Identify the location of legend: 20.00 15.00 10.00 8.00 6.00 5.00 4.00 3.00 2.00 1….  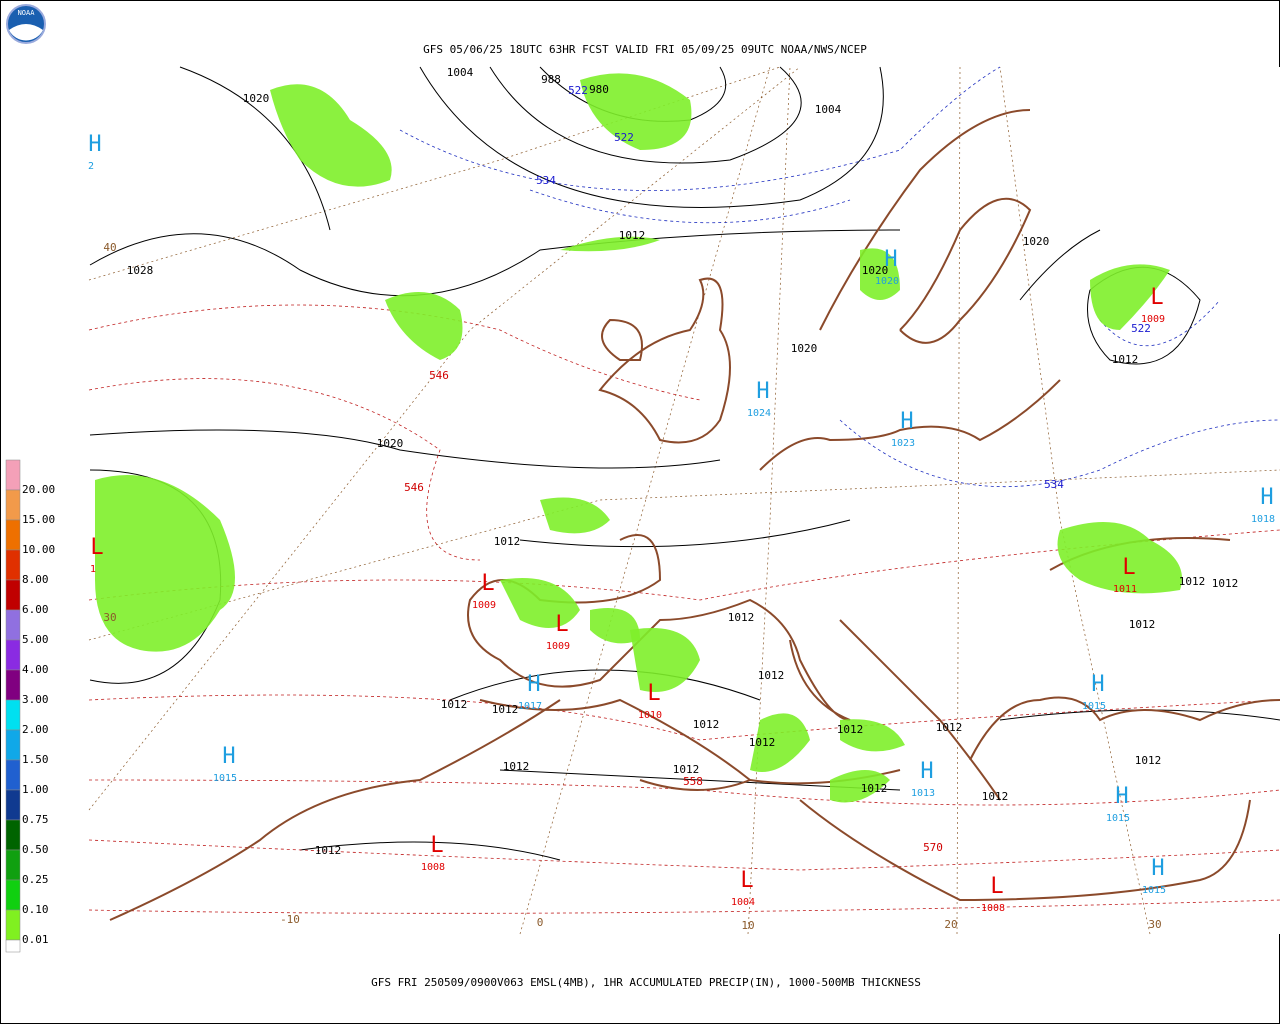
(30, 706).